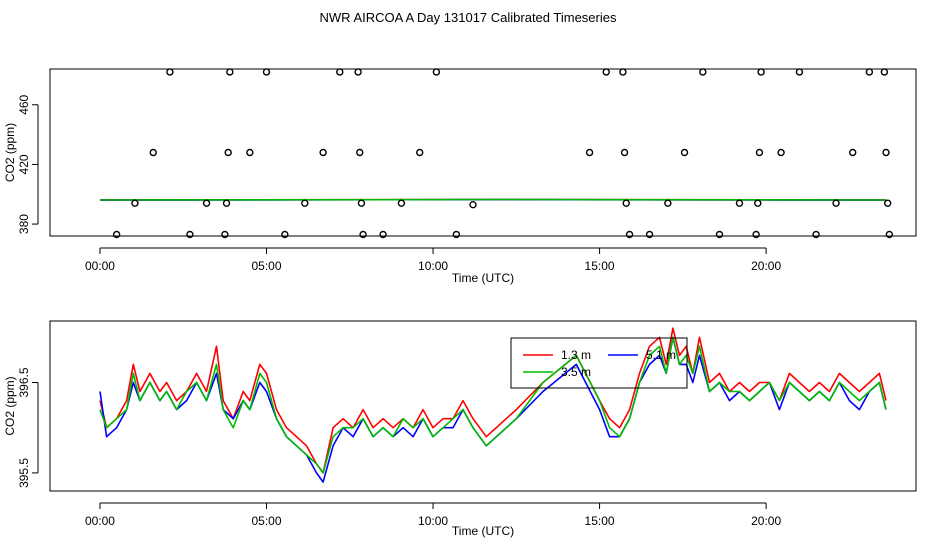 Image resolution: width=936 pixels, height=540 pixels. Describe the element at coordinates (24, 473) in the screenshot. I see `y-tick-label: 395.5` at that location.